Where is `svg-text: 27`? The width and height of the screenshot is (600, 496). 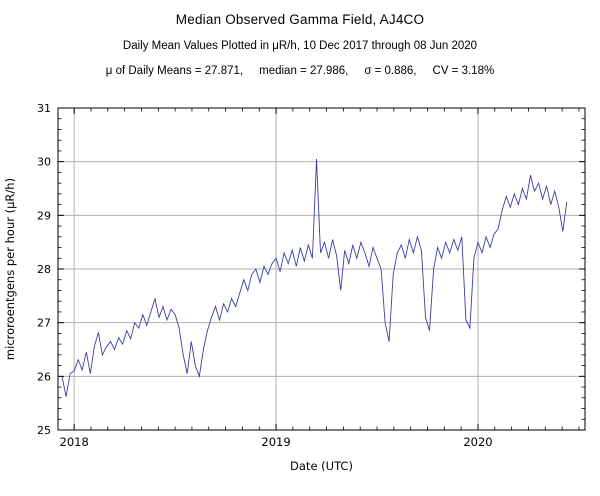 svg-text: 27 is located at coordinates (44, 323).